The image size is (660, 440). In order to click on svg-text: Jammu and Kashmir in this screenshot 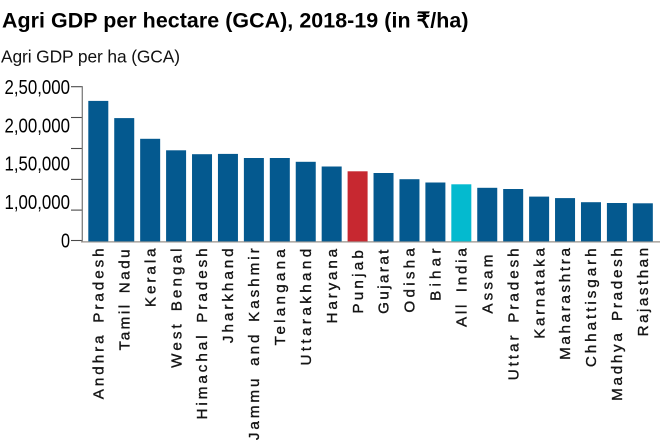, I will do `click(254, 342)`.